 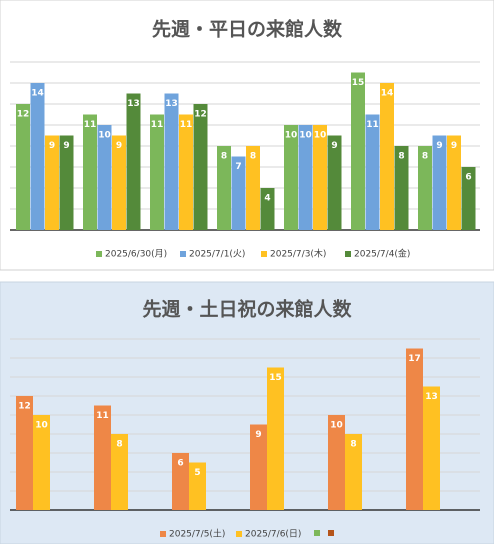 I want to click on legend-label: 2025/7/1(火), so click(x=217, y=254).